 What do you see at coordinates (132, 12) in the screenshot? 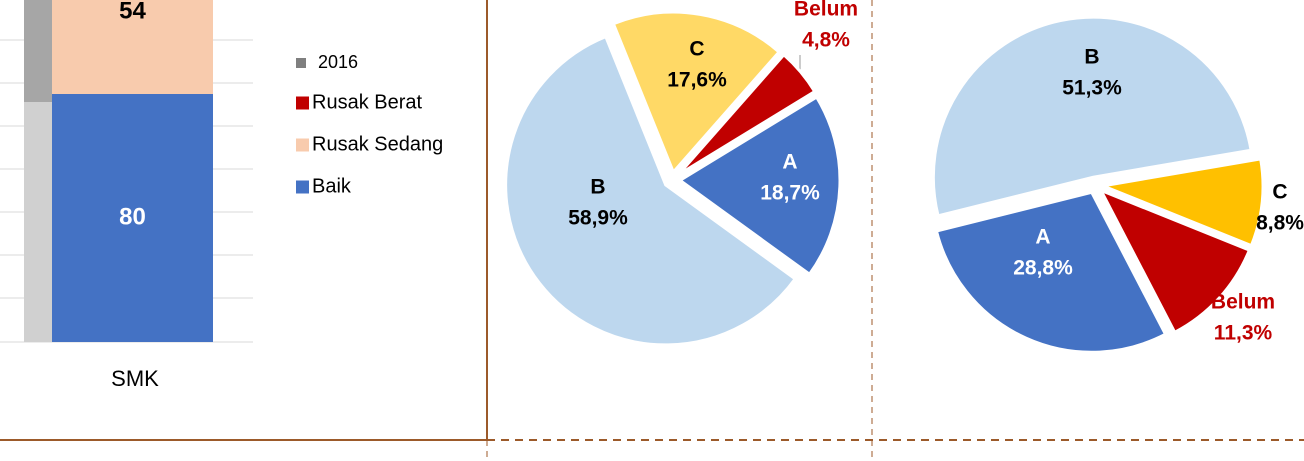
I see `data-label: 54` at bounding box center [132, 12].